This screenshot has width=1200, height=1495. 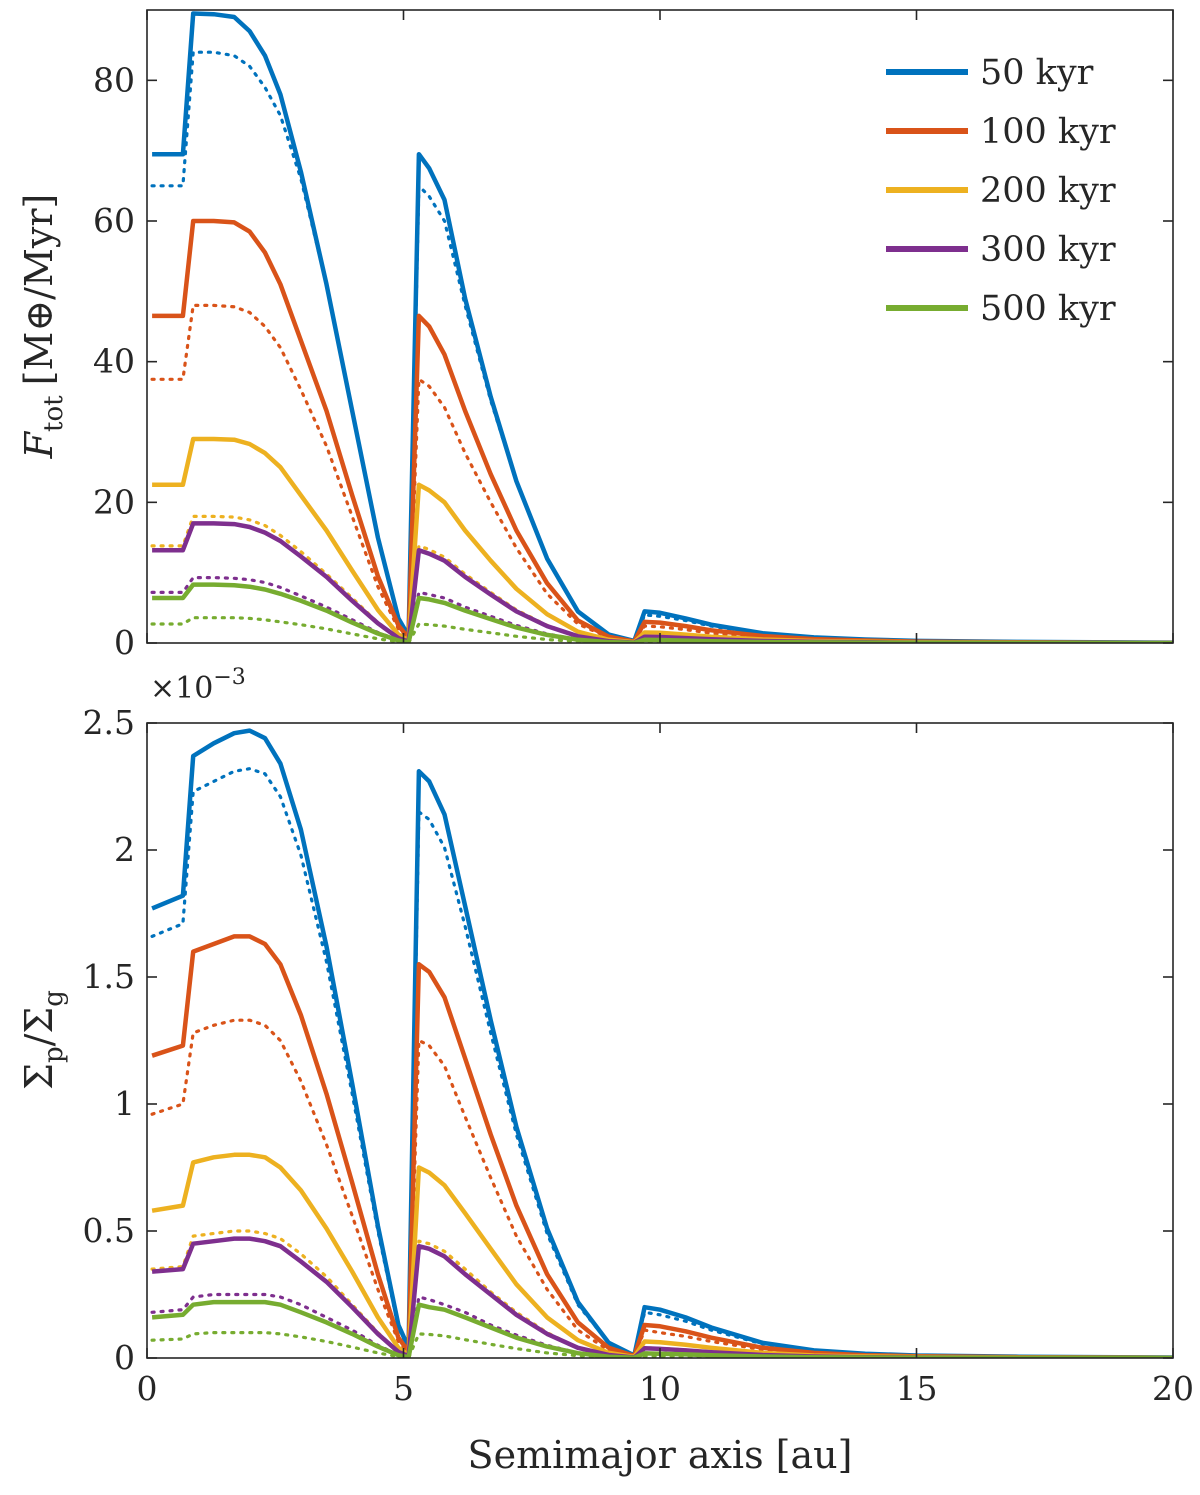 I want to click on series-line-bottom-200kyr-dotted, so click(x=661, y=1293).